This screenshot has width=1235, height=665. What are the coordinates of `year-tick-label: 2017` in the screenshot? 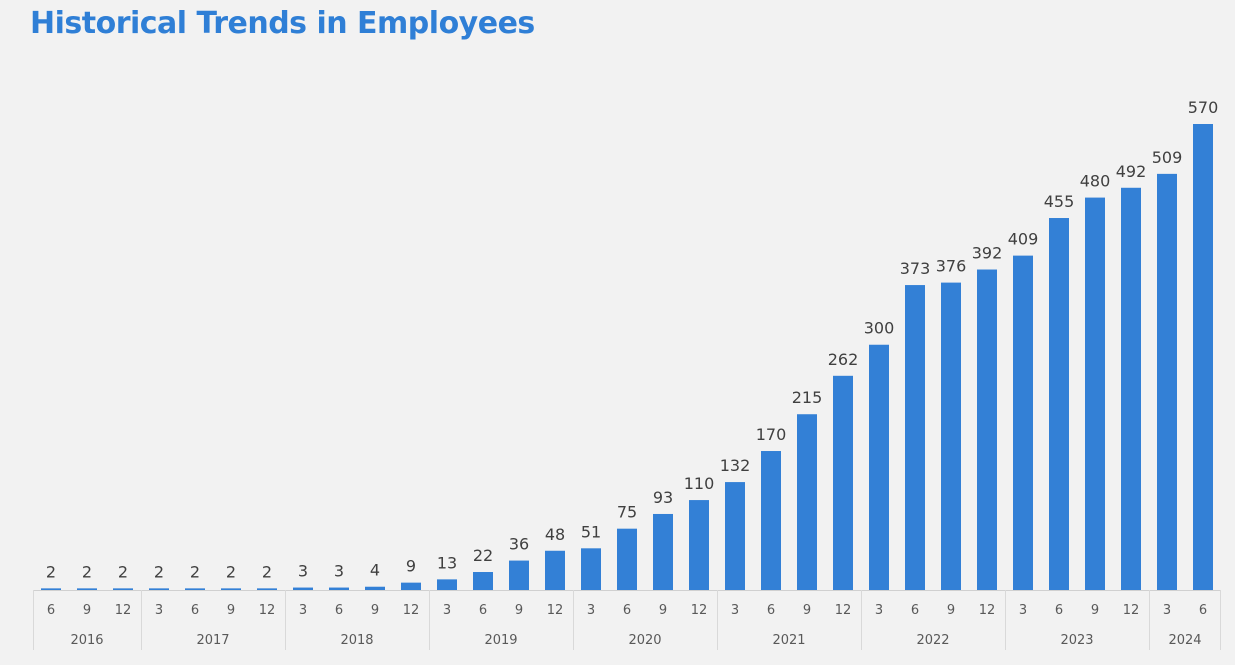 It's located at (212, 640).